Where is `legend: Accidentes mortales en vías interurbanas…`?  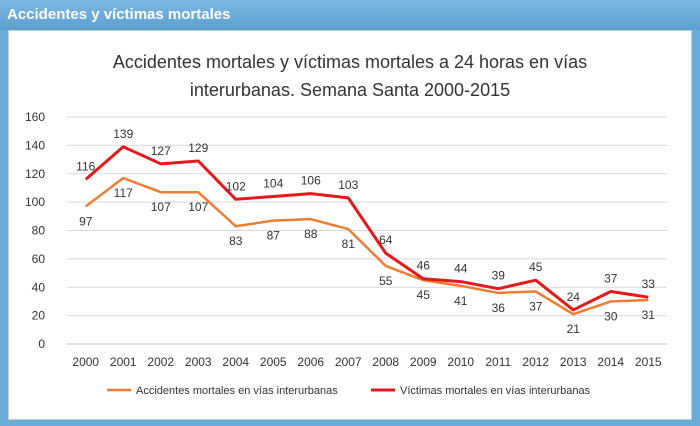
legend: Accidentes mortales en vías interurbanas… is located at coordinates (349, 391).